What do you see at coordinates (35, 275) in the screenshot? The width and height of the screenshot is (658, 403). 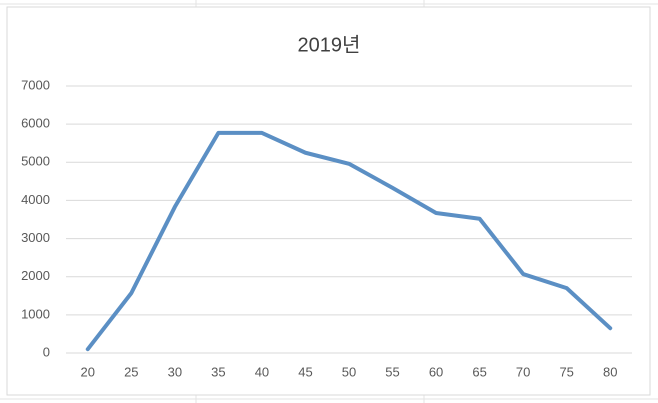 I see `y-tick-label: 2000` at bounding box center [35, 275].